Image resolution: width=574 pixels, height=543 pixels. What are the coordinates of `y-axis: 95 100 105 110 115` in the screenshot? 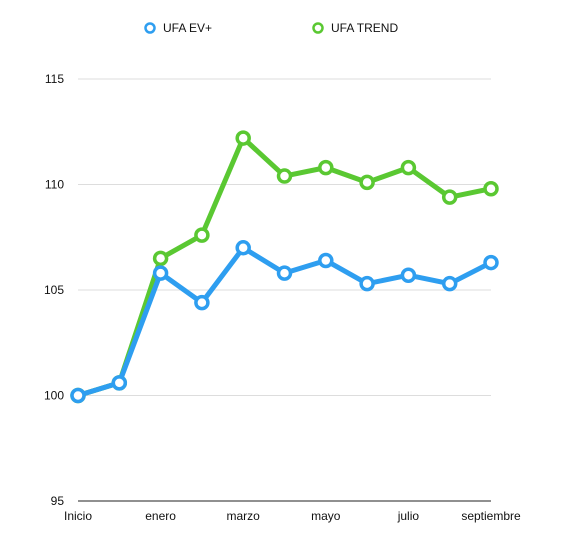 It's located at (54, 290).